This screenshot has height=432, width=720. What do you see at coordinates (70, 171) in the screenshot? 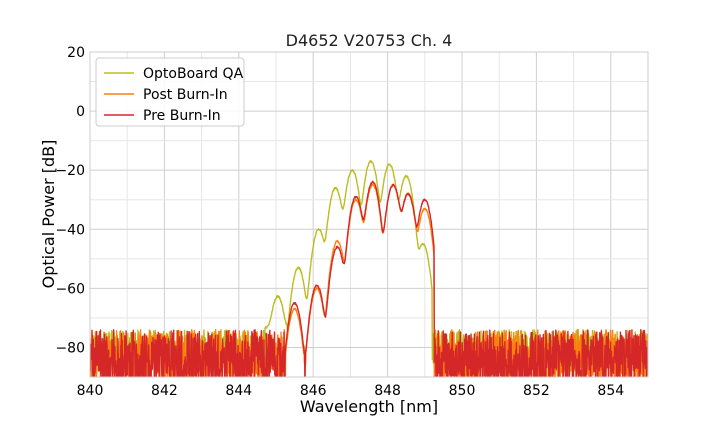
I see `y-tick-label: −20` at bounding box center [70, 171].